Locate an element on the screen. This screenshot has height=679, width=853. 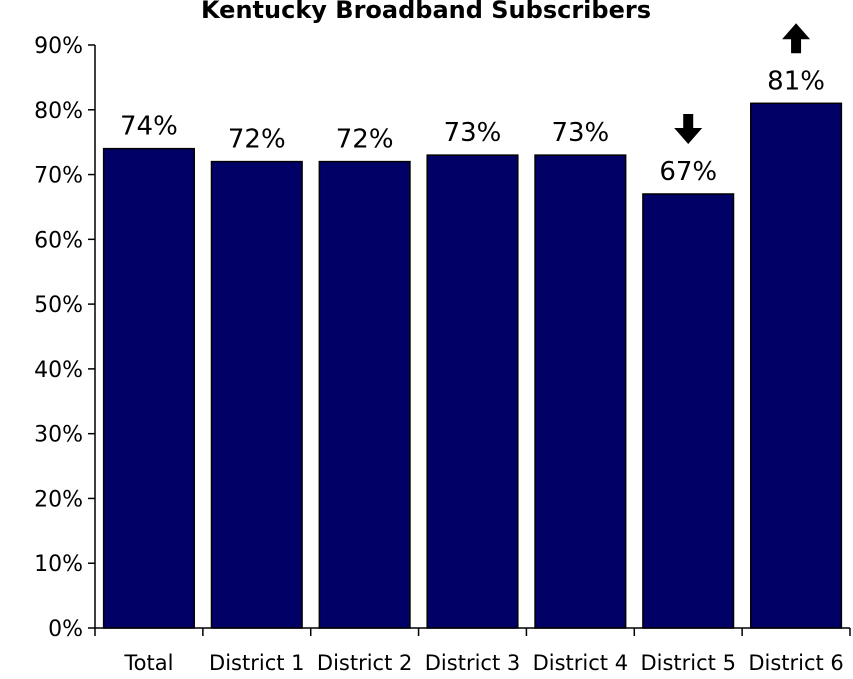
x-tick-label: Total is located at coordinates (148, 663).